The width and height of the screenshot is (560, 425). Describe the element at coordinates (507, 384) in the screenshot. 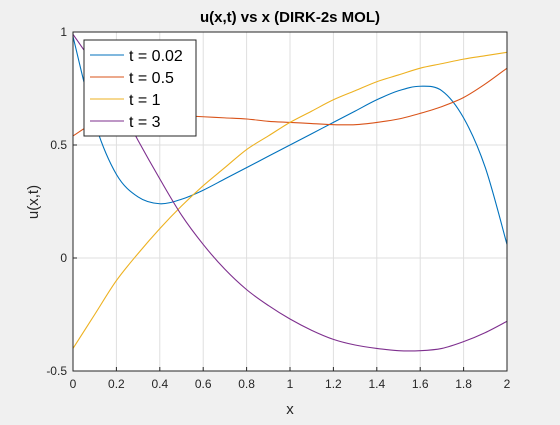

I see `x-tick-label: 2` at that location.